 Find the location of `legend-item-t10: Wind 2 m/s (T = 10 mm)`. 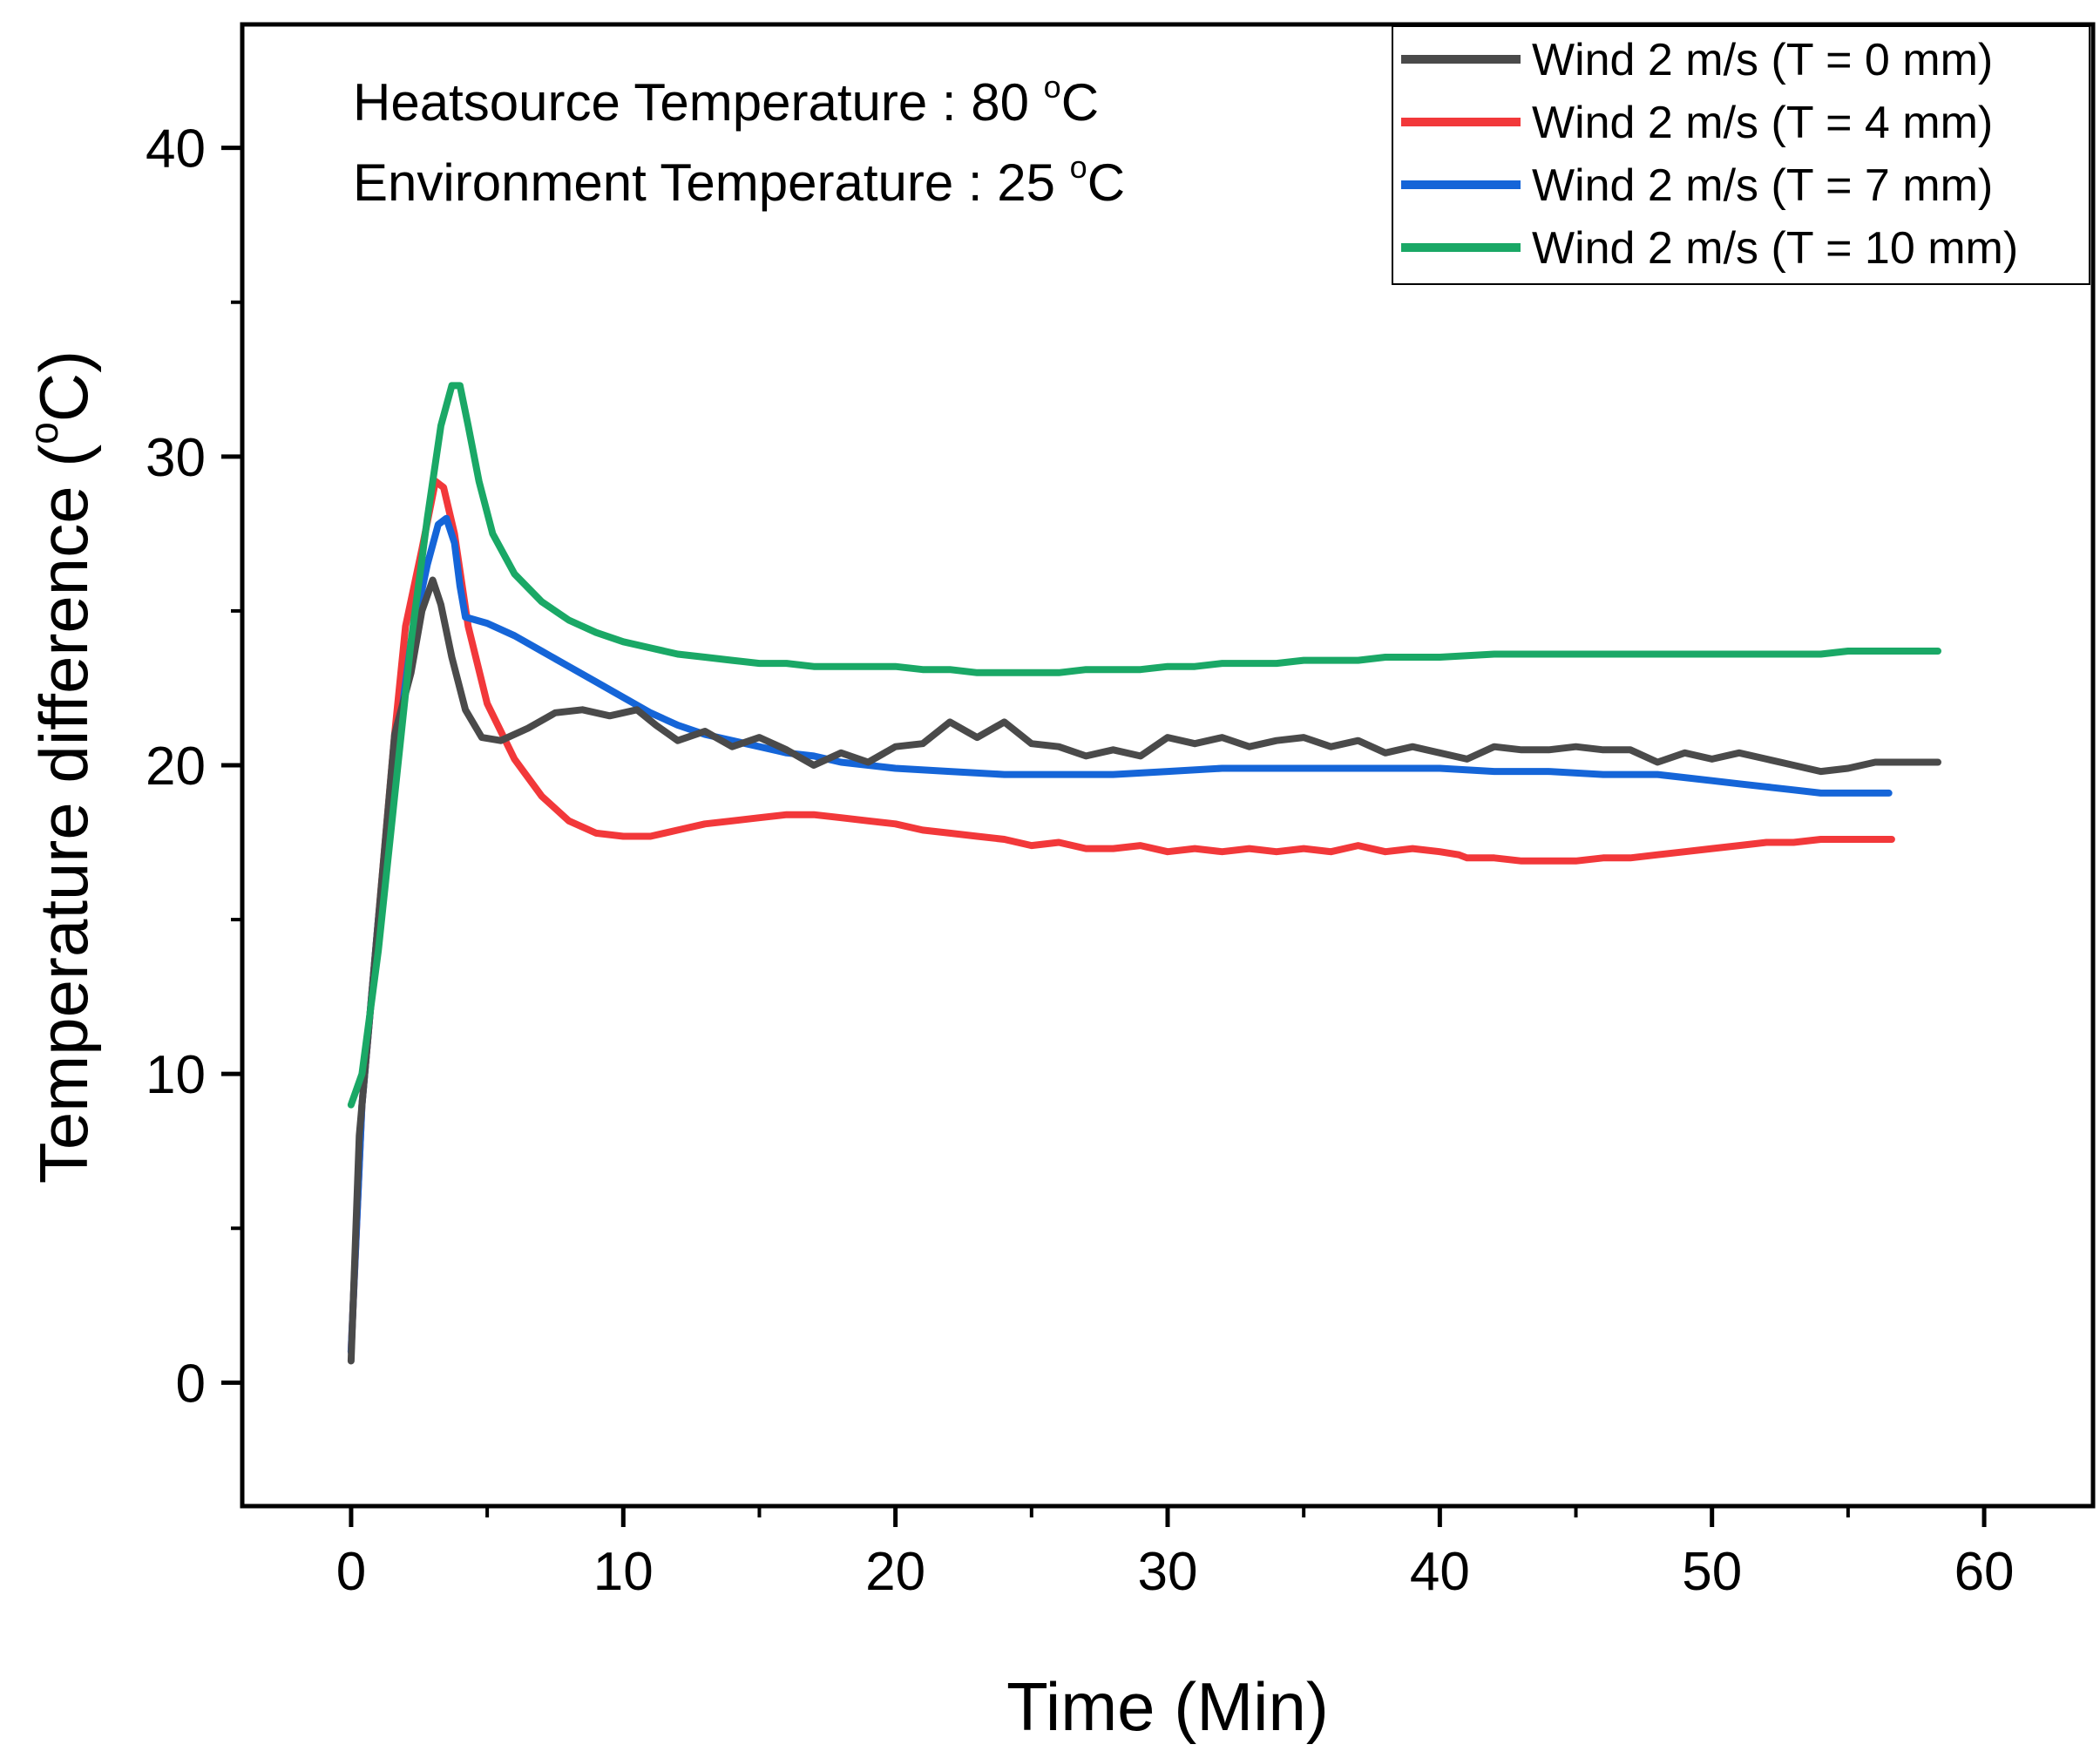

legend-item-t10: Wind 2 m/s (T = 10 mm) is located at coordinates (1709, 248).